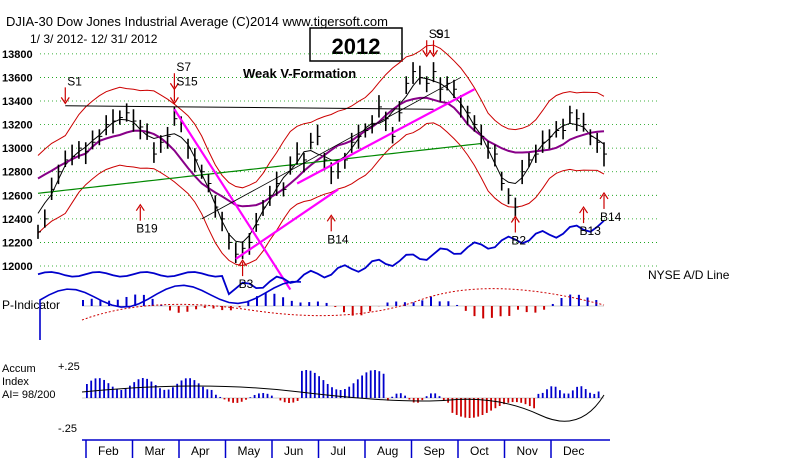 The width and height of the screenshot is (800, 462). I want to click on signal-label: S15, so click(187, 81).